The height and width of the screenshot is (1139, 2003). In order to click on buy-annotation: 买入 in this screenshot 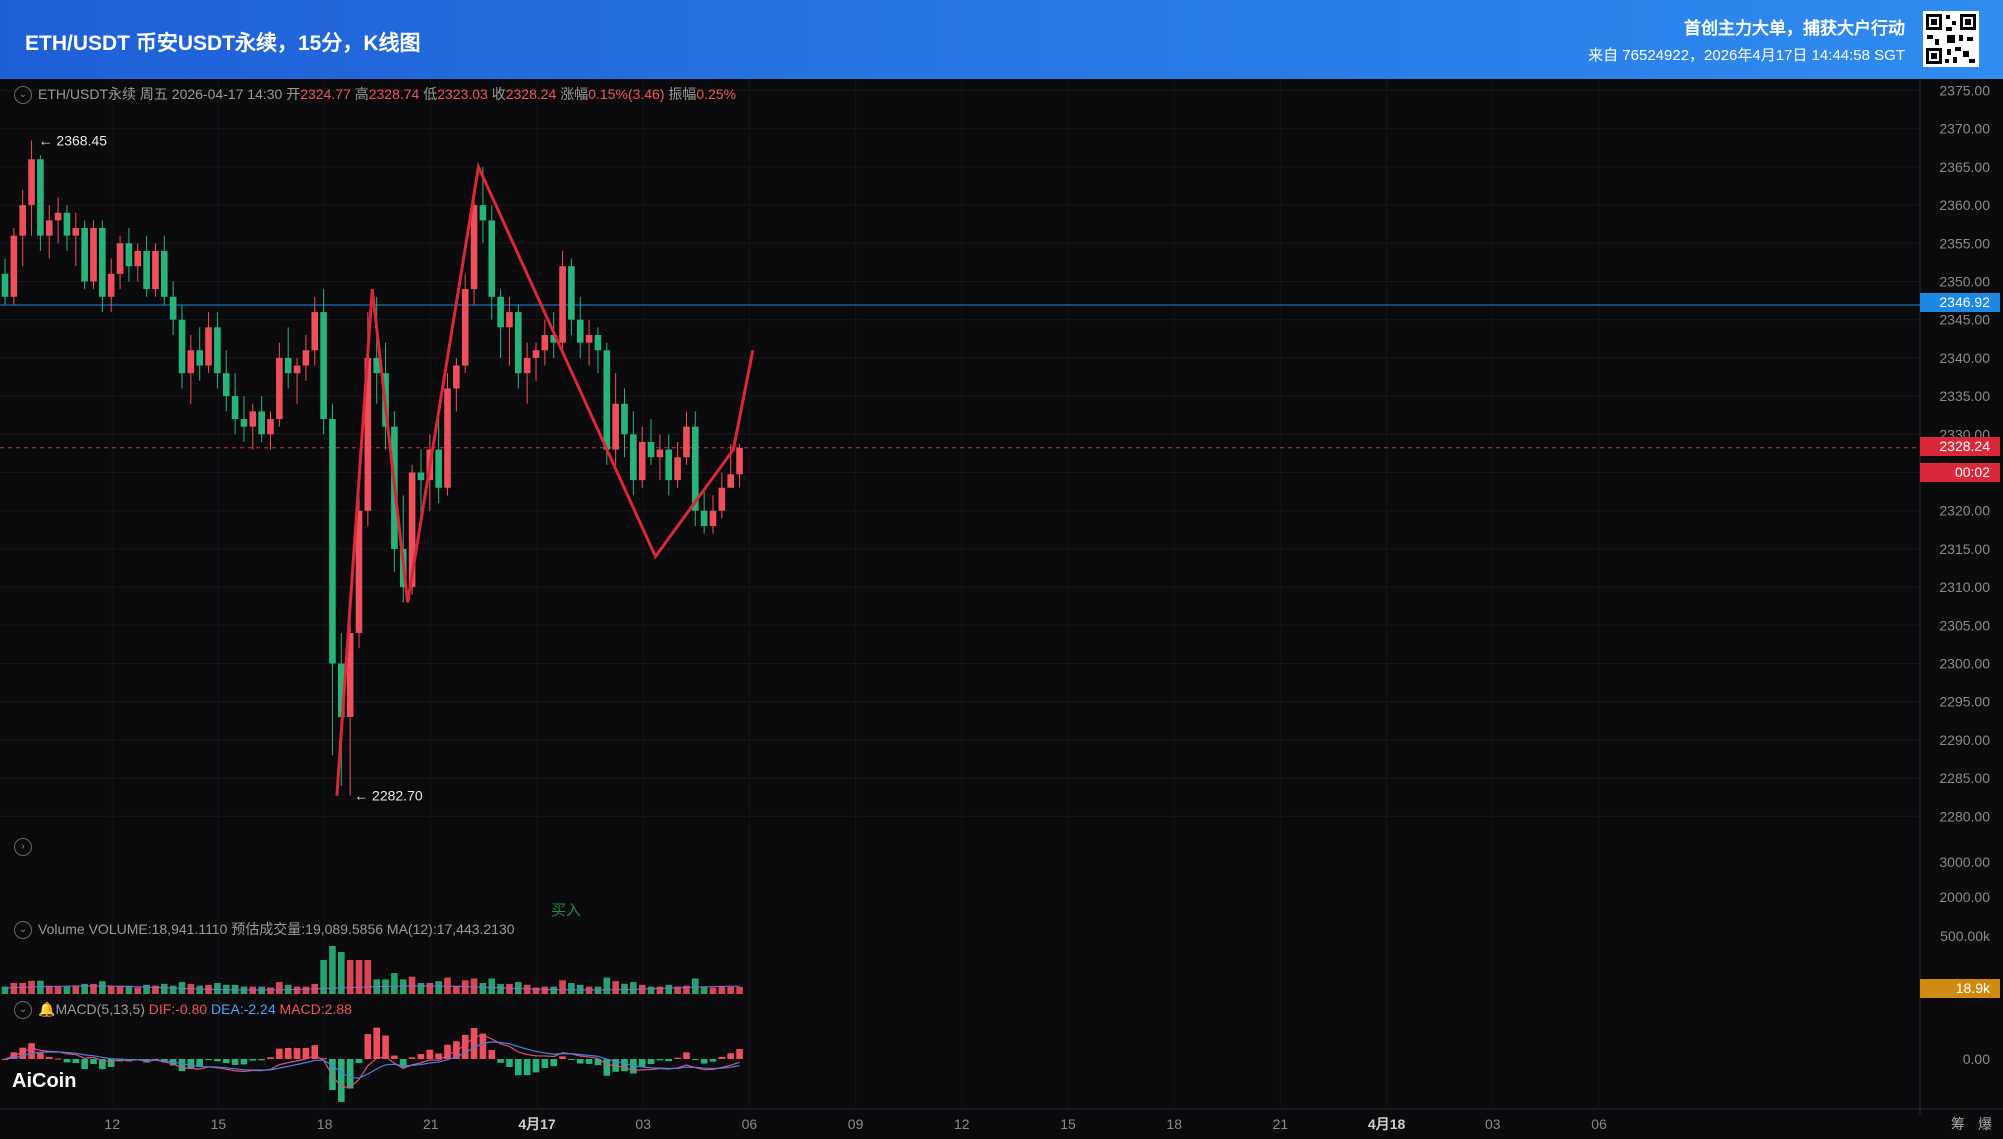, I will do `click(566, 910)`.